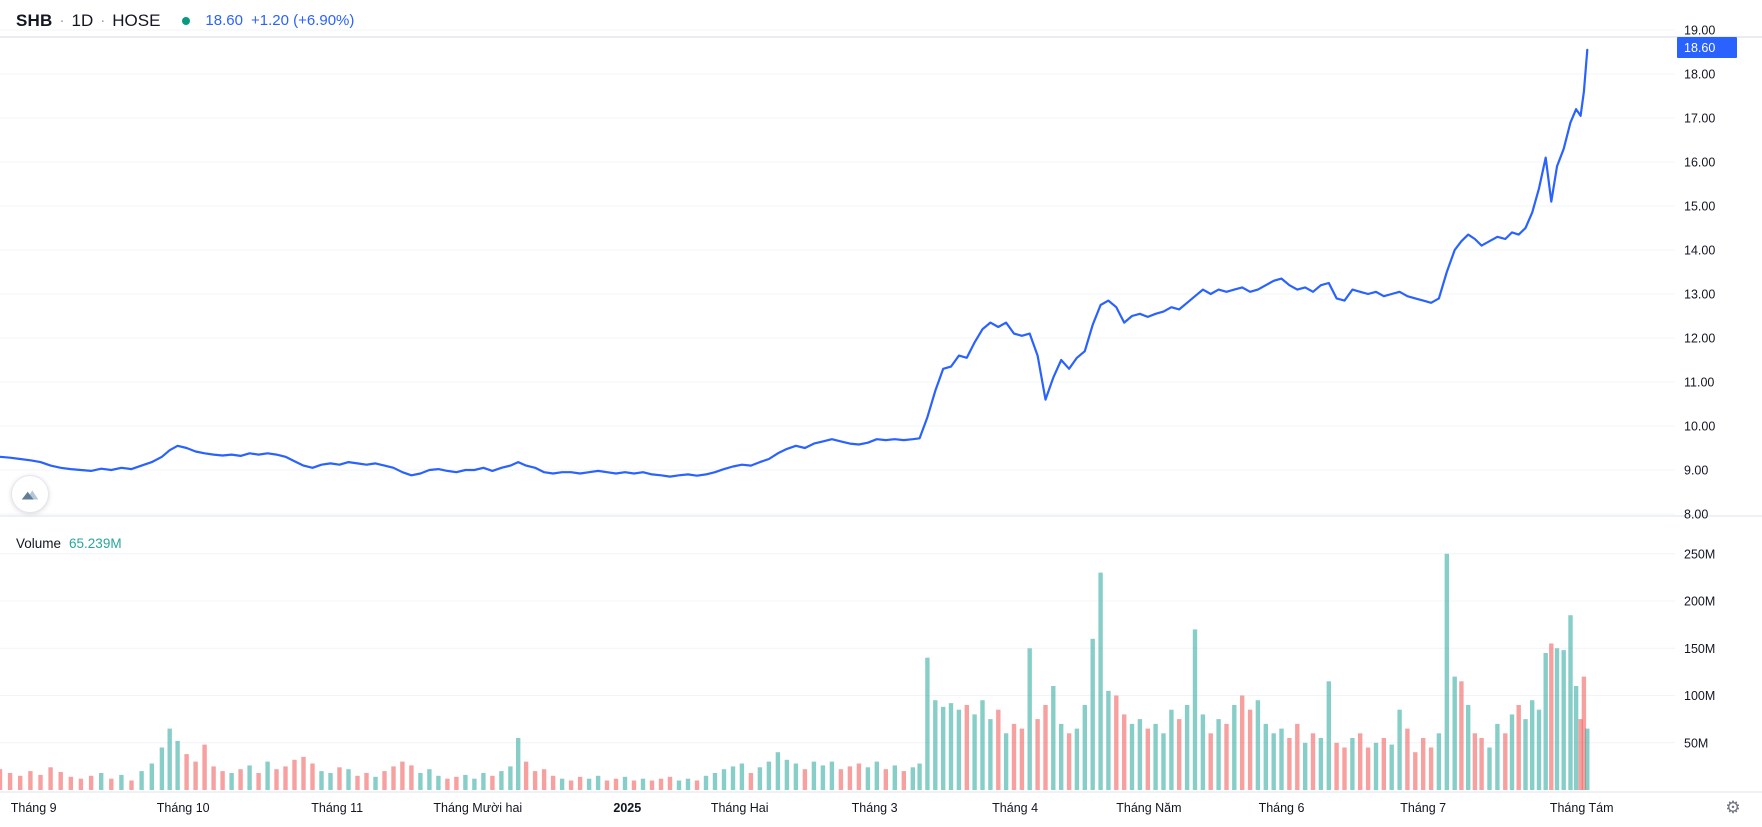 This screenshot has width=1762, height=827. What do you see at coordinates (1699, 251) in the screenshot?
I see `price-tick-label: 14.00` at bounding box center [1699, 251].